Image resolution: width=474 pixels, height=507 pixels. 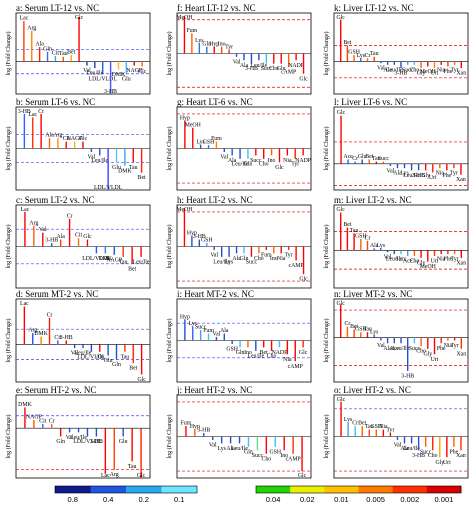 What do you see at coordinates (444, 499) in the screenshot?
I see `colorbar-tick-label: 0.001` at bounding box center [444, 499].